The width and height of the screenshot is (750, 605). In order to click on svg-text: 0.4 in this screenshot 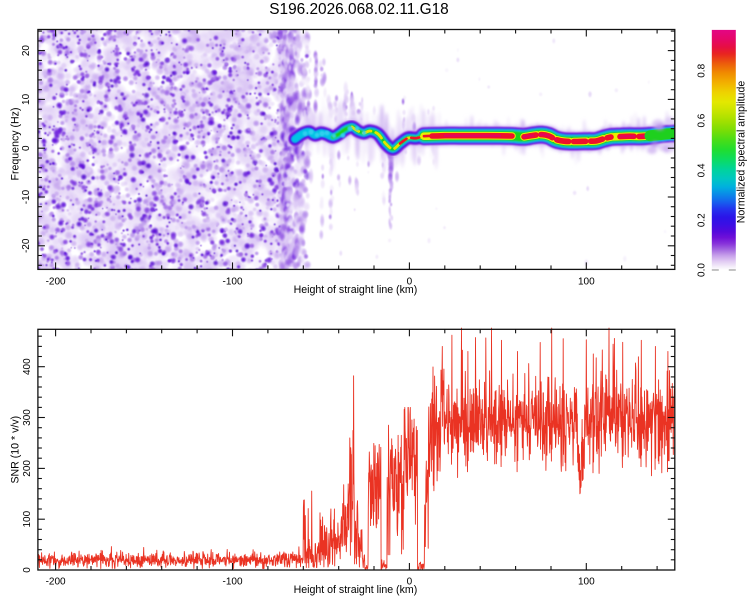, I will do `click(702, 170)`.